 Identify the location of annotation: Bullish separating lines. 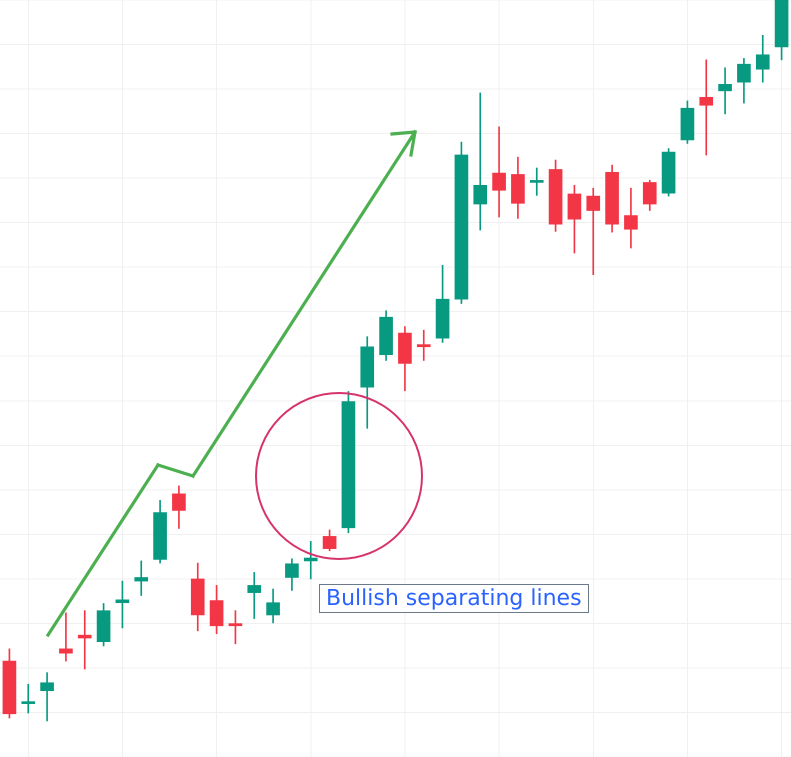
(454, 598).